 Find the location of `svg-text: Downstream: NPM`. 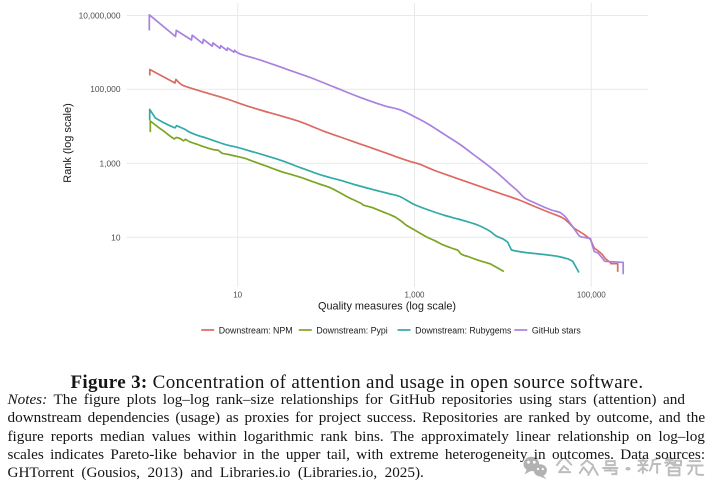

svg-text: Downstream: NPM is located at coordinates (256, 330).